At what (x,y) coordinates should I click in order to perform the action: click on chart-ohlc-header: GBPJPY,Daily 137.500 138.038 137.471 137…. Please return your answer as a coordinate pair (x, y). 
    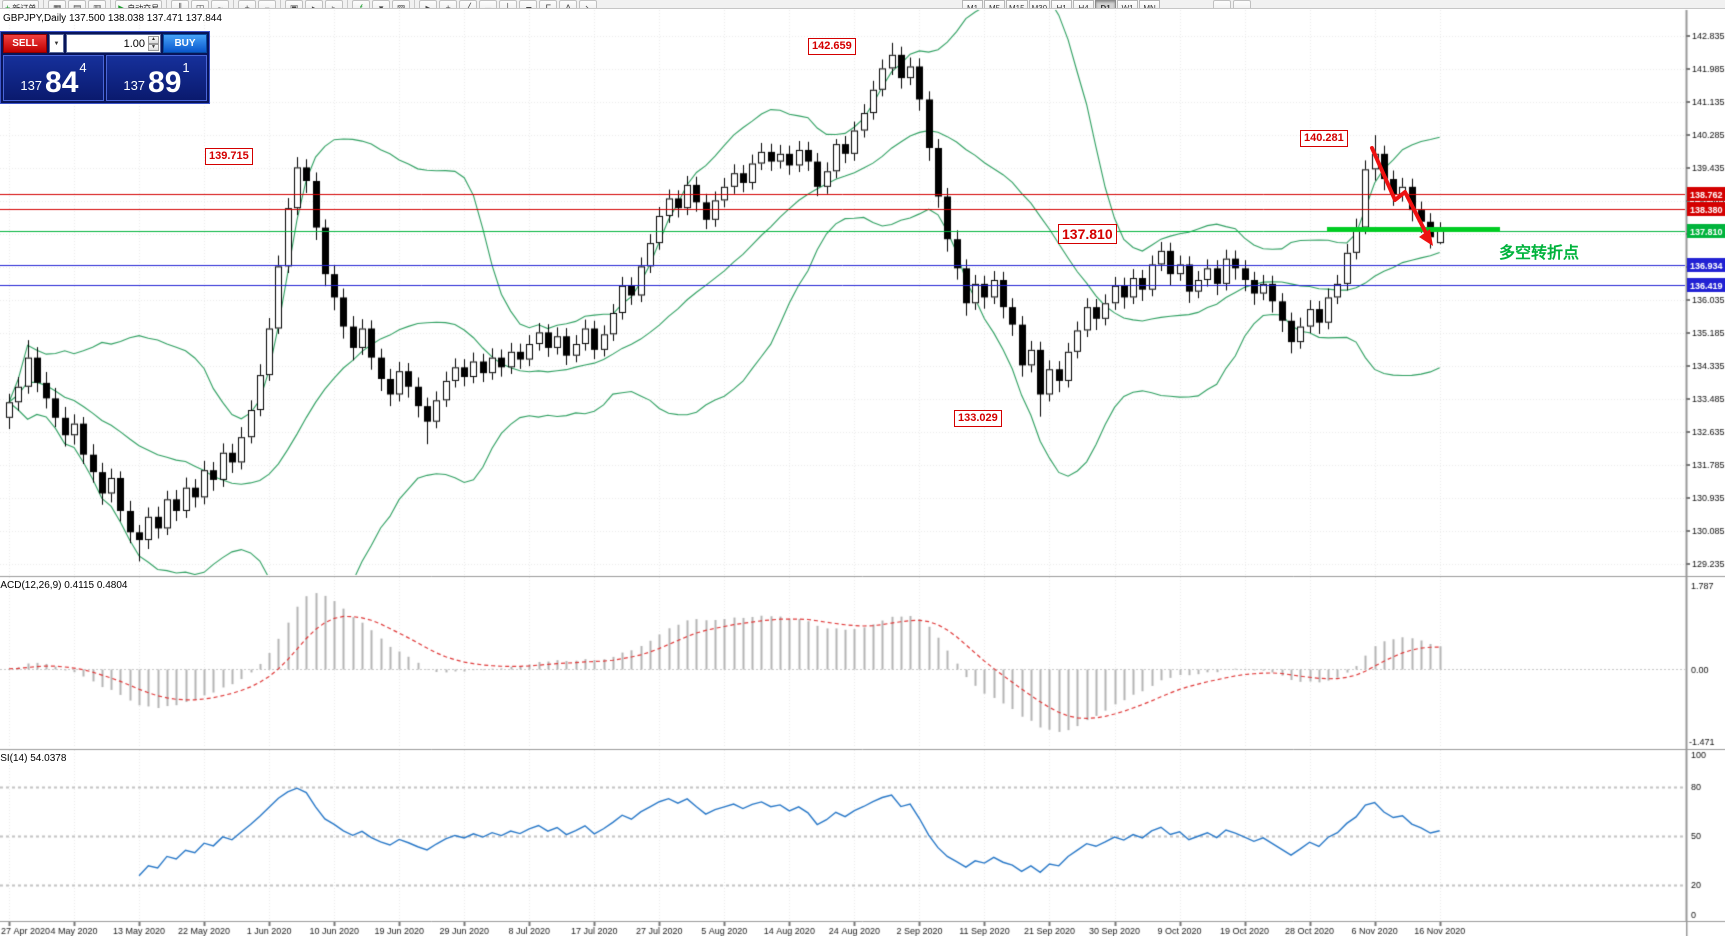
    Looking at the image, I should click on (112, 18).